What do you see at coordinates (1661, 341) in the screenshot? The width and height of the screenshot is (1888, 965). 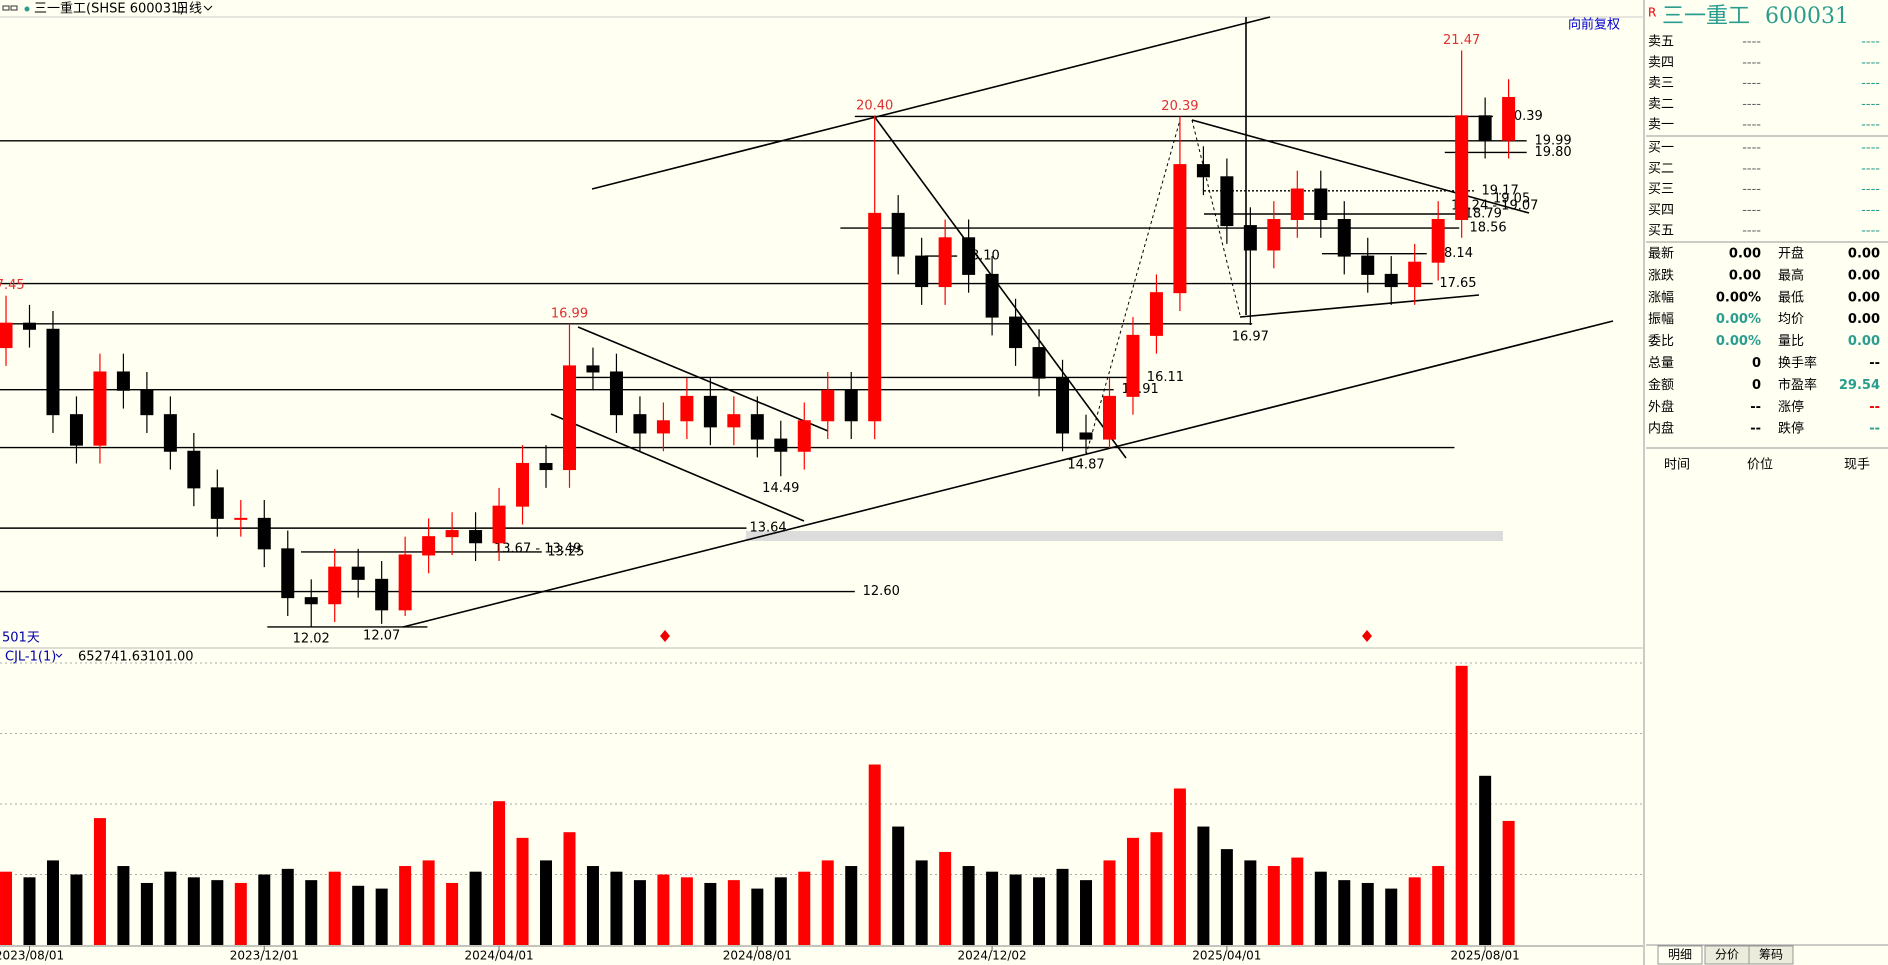 I see `stat-label: 委比` at bounding box center [1661, 341].